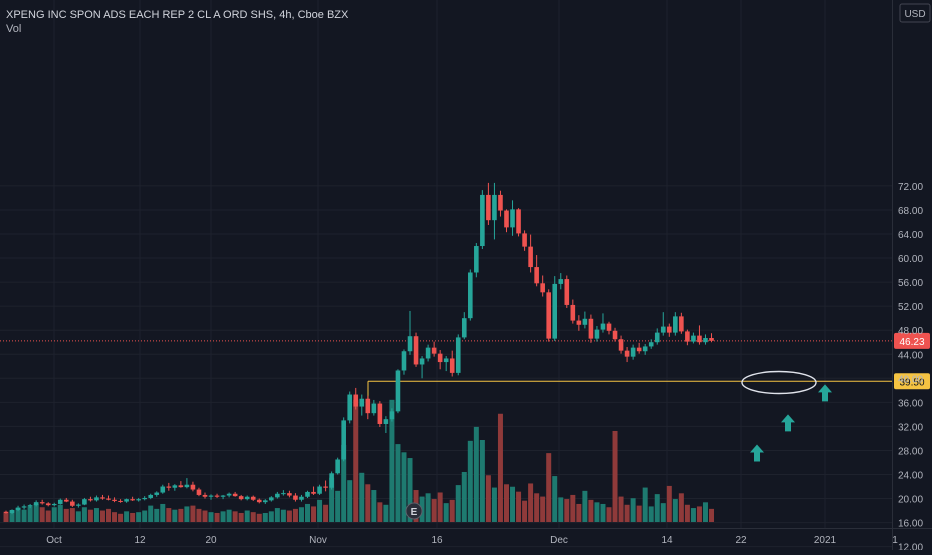 The width and height of the screenshot is (932, 555). I want to click on horizontal-level: 46.23 39.50, so click(465, 366).